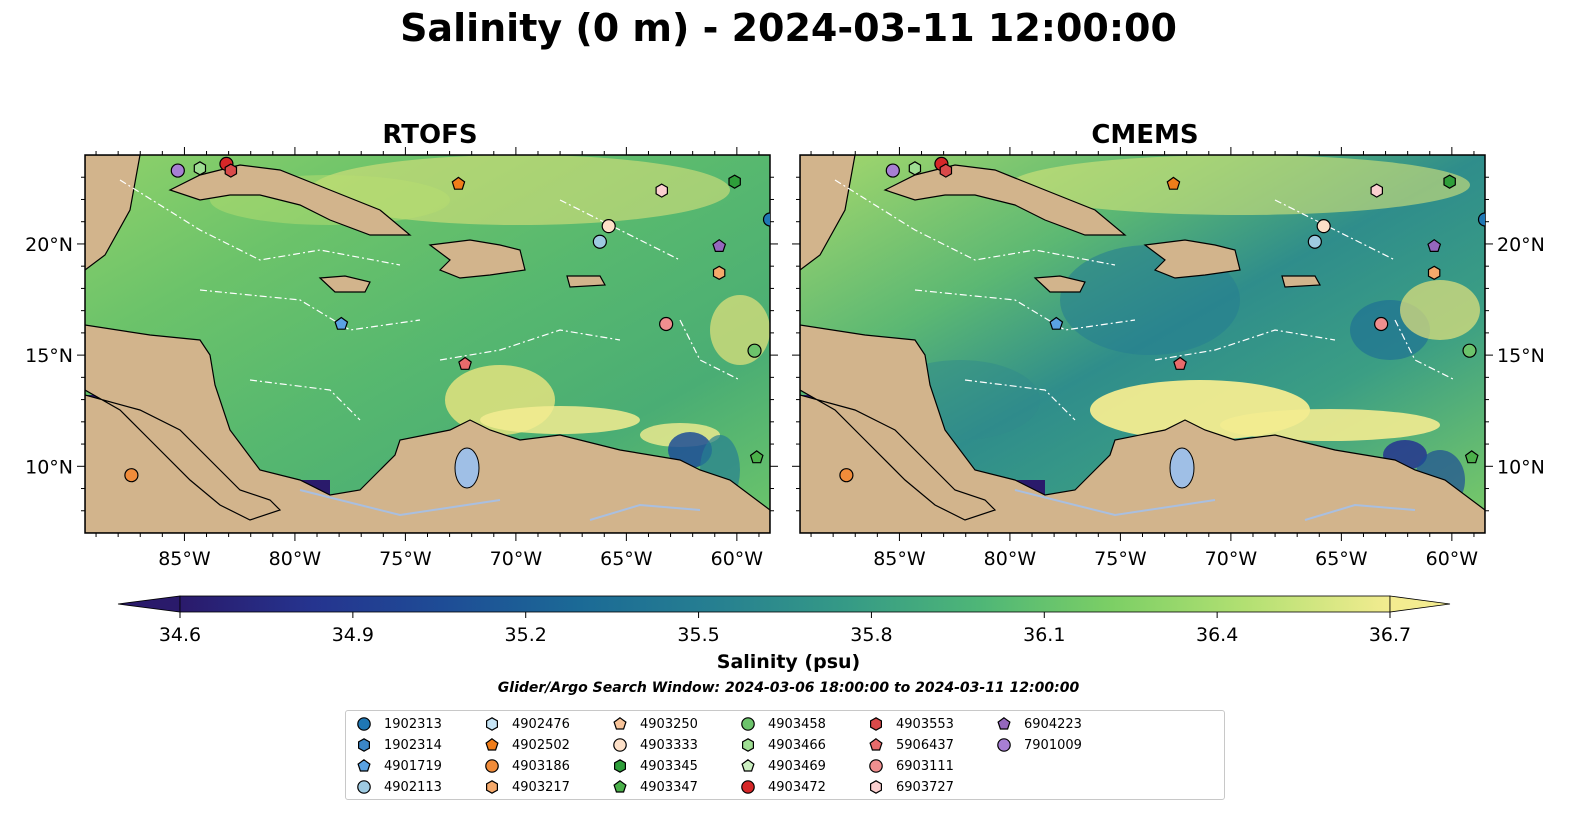  What do you see at coordinates (413, 766) in the screenshot?
I see `legend-label: 4901719` at bounding box center [413, 766].